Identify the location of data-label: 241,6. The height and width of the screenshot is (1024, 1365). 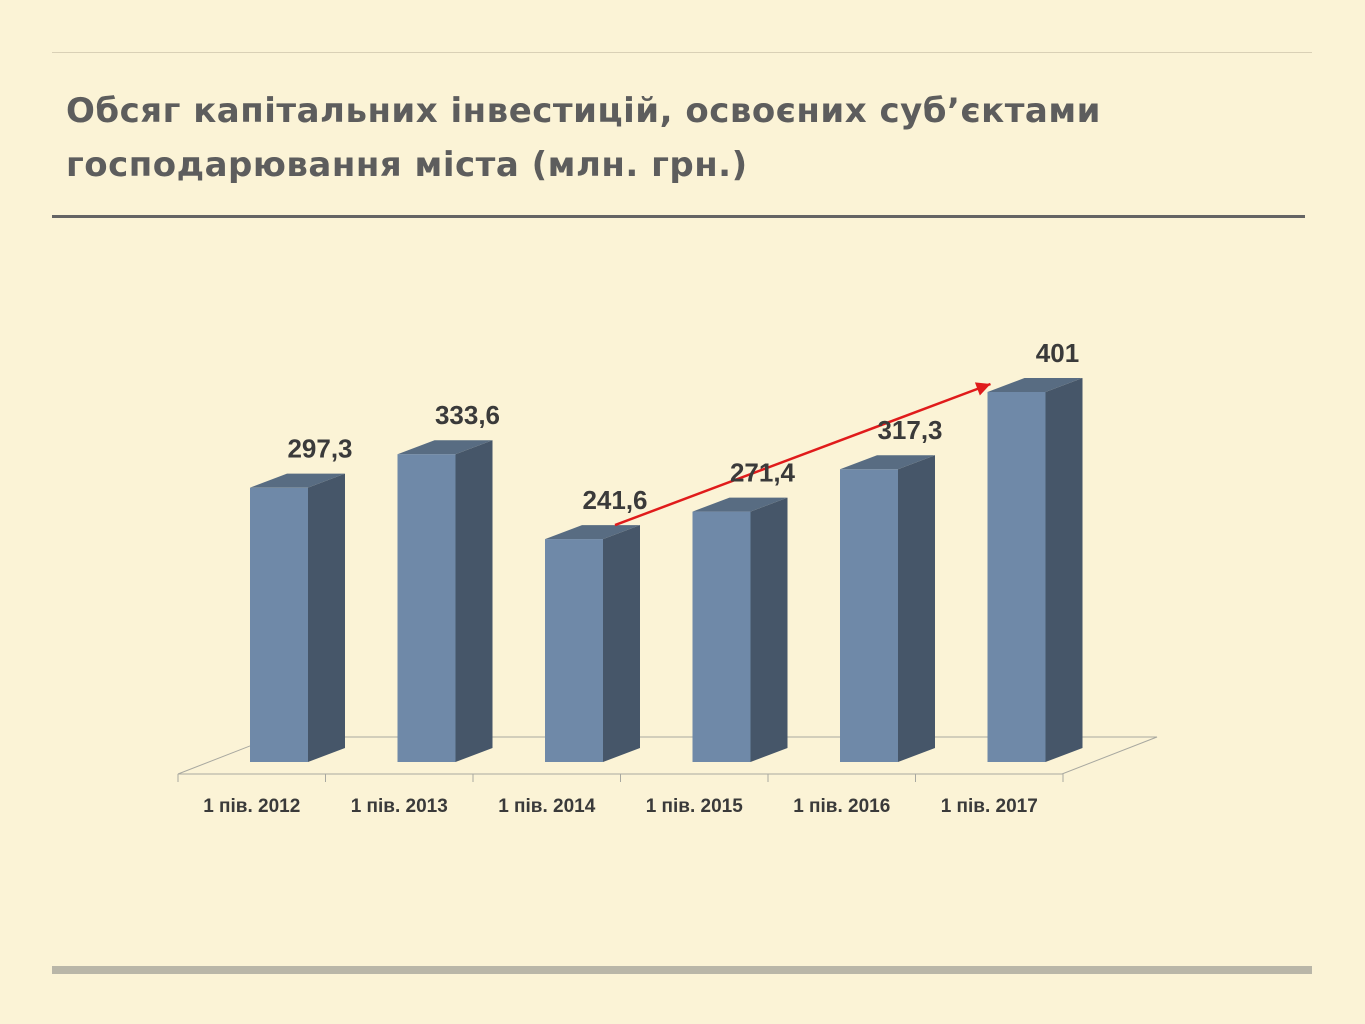
(614, 500).